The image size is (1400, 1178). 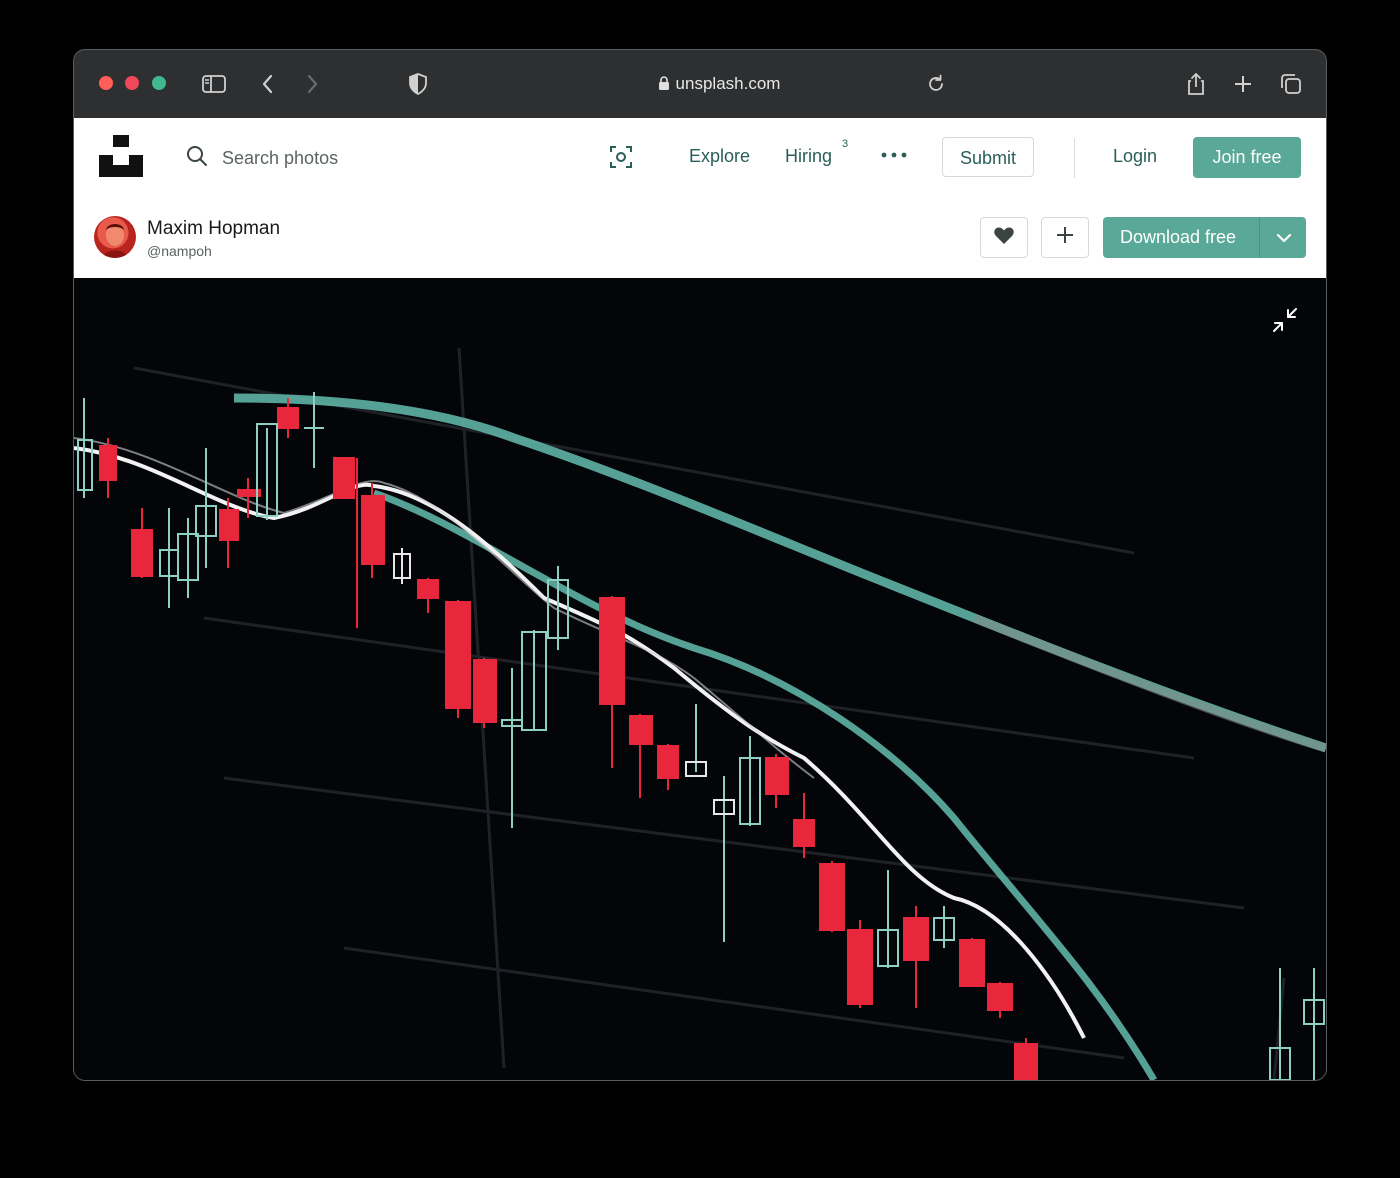 I want to click on heart-icon, so click(x=1004, y=237).